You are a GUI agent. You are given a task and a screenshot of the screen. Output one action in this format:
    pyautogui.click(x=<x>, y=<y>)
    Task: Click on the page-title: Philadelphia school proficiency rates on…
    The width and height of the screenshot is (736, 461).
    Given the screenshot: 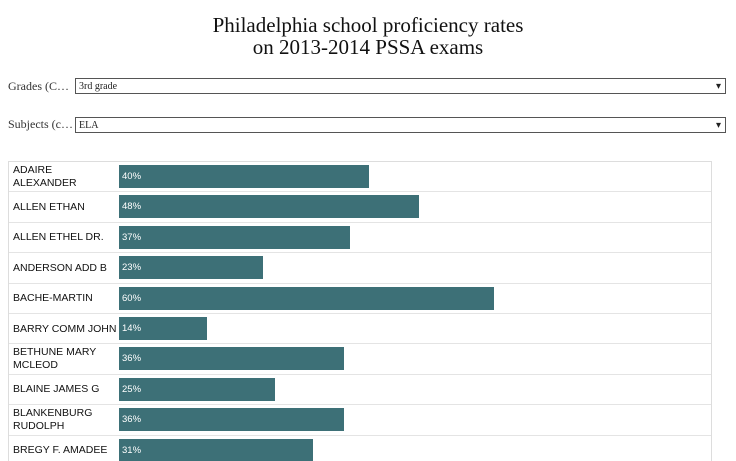 What is the action you would take?
    pyautogui.click(x=368, y=36)
    